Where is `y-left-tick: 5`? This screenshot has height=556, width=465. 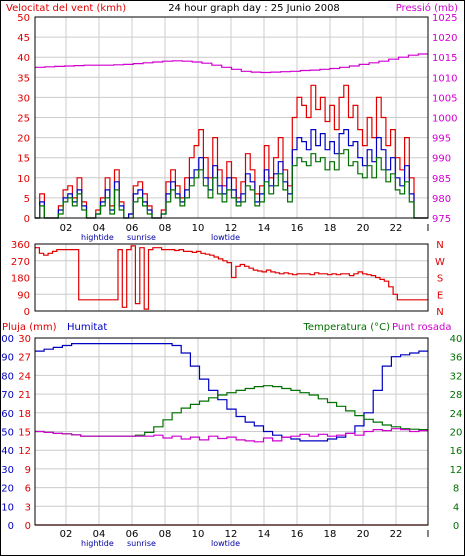
y-left-tick: 5 is located at coordinates (27, 199).